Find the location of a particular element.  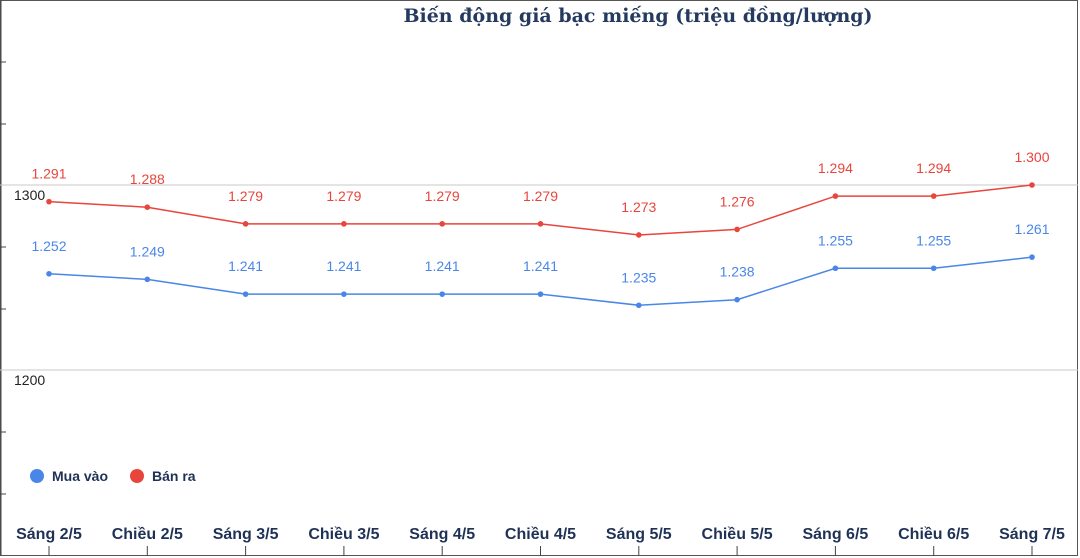

data-label-mua-vao: 1.238 is located at coordinates (737, 272).